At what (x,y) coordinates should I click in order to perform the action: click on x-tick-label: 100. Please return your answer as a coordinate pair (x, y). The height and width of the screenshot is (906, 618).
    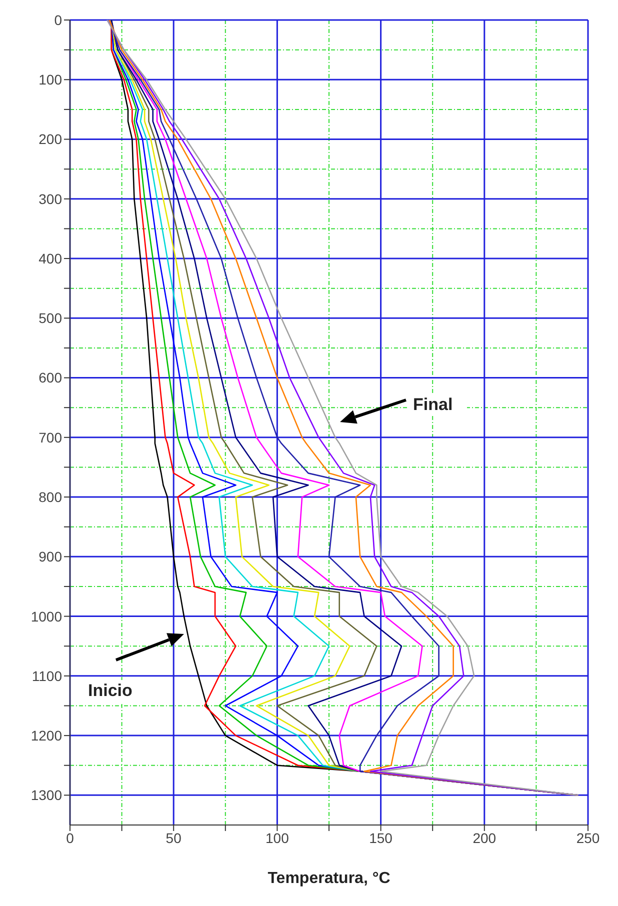
    Looking at the image, I should click on (278, 838).